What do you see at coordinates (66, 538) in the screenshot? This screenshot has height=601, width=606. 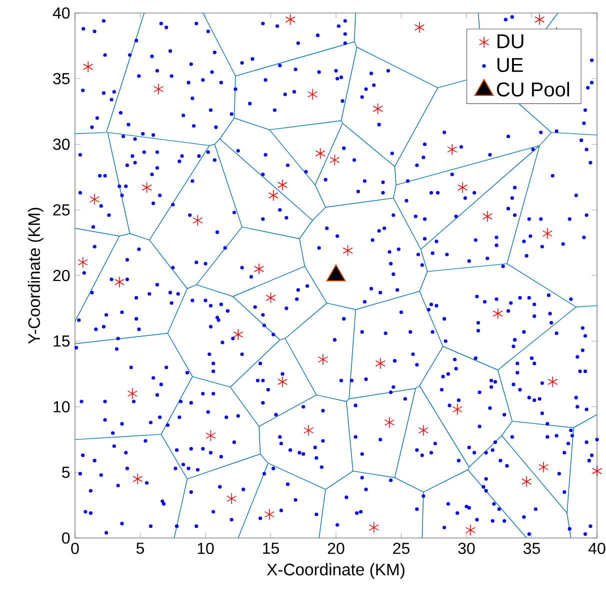 I see `y-tick-label: 0` at bounding box center [66, 538].